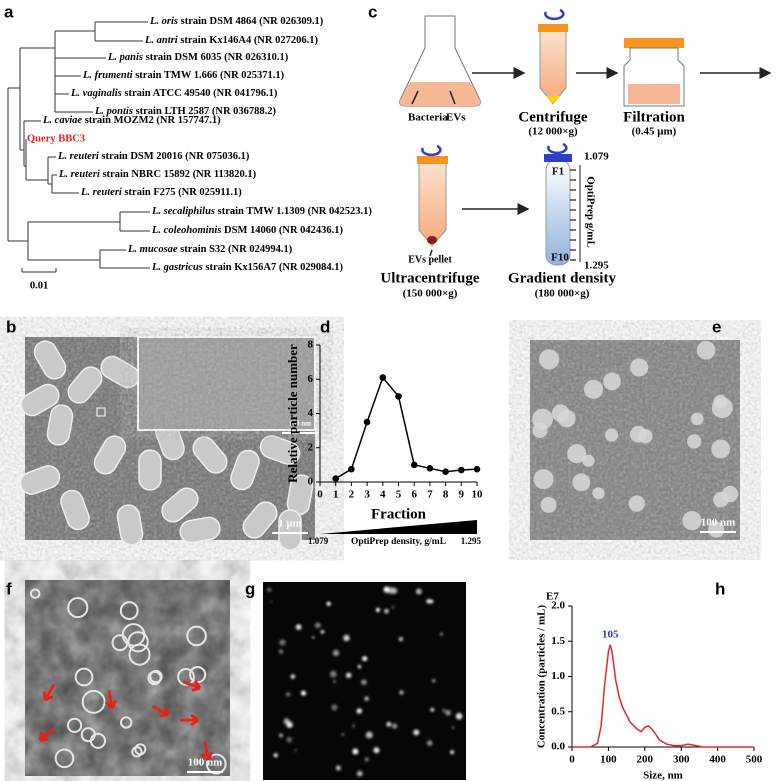 This screenshot has width=778, height=781. What do you see at coordinates (542, 677) in the screenshot?
I see `y-axis-label: Concentration (particles / mL)` at bounding box center [542, 677].